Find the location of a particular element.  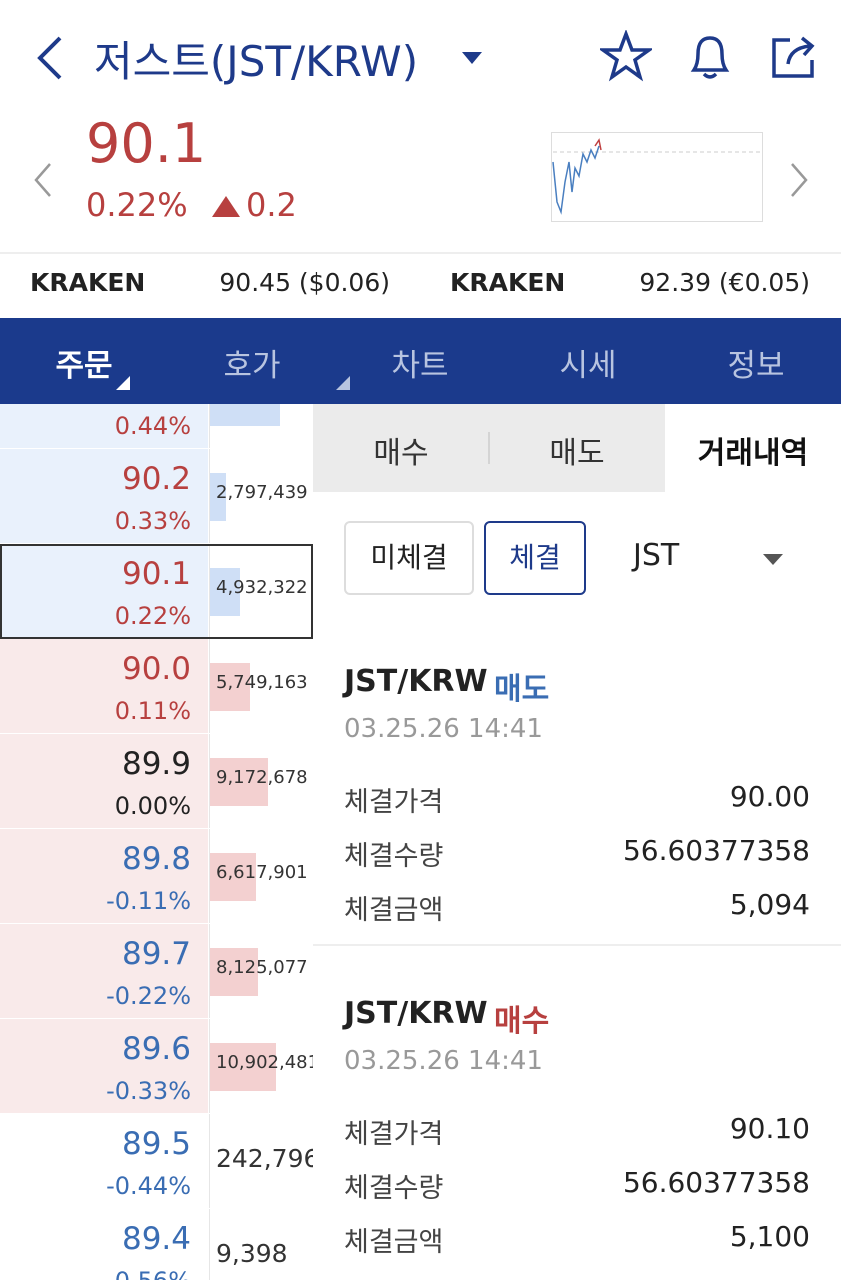

row-price: 90.1 is located at coordinates (156, 574).